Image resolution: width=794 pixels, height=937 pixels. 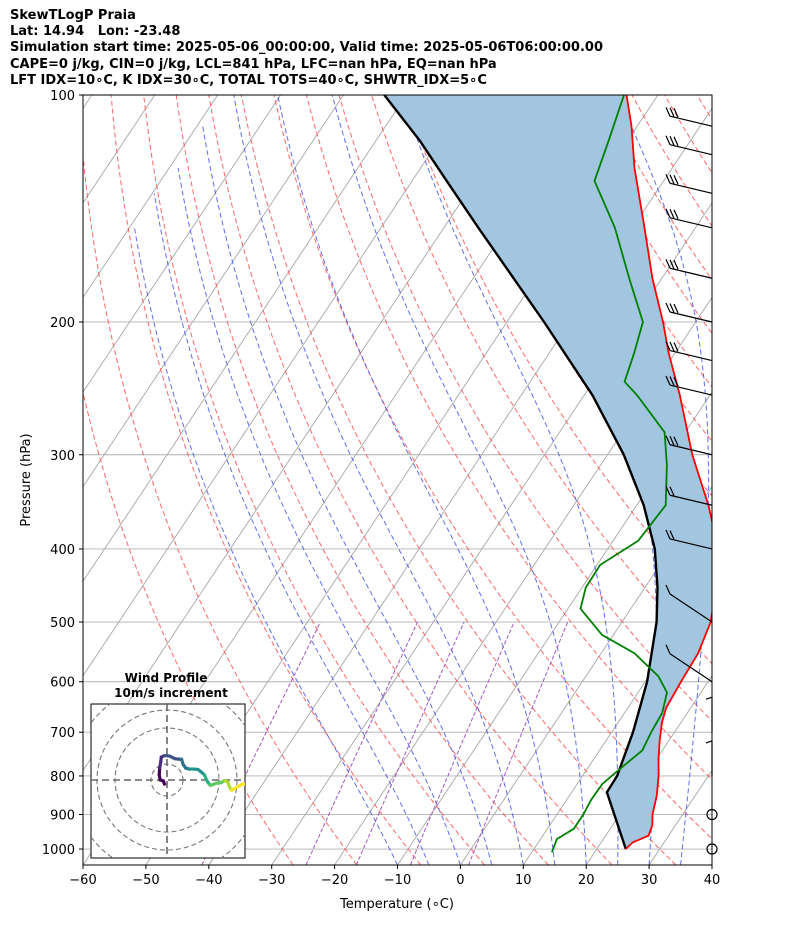 What do you see at coordinates (586, 880) in the screenshot?
I see `x-tick-label: 20` at bounding box center [586, 880].